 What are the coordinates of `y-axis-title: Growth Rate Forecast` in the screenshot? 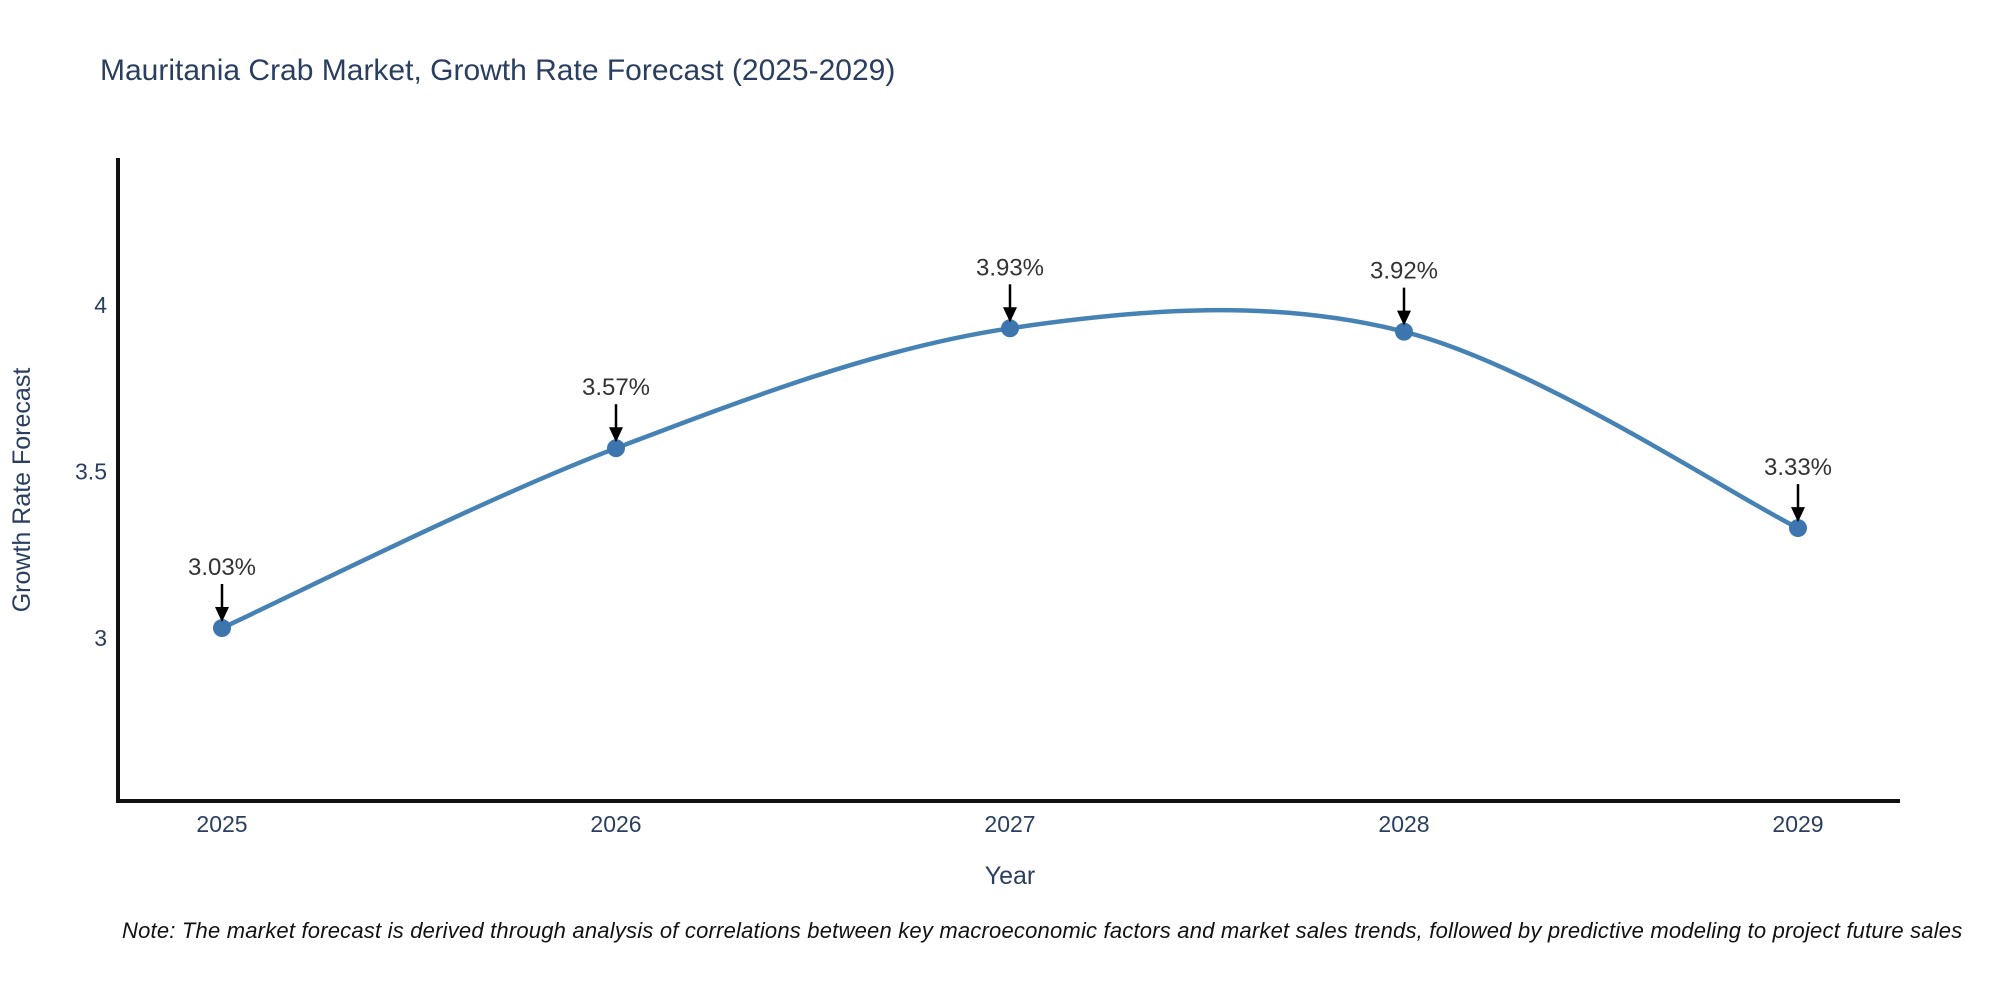 It's located at (22, 490).